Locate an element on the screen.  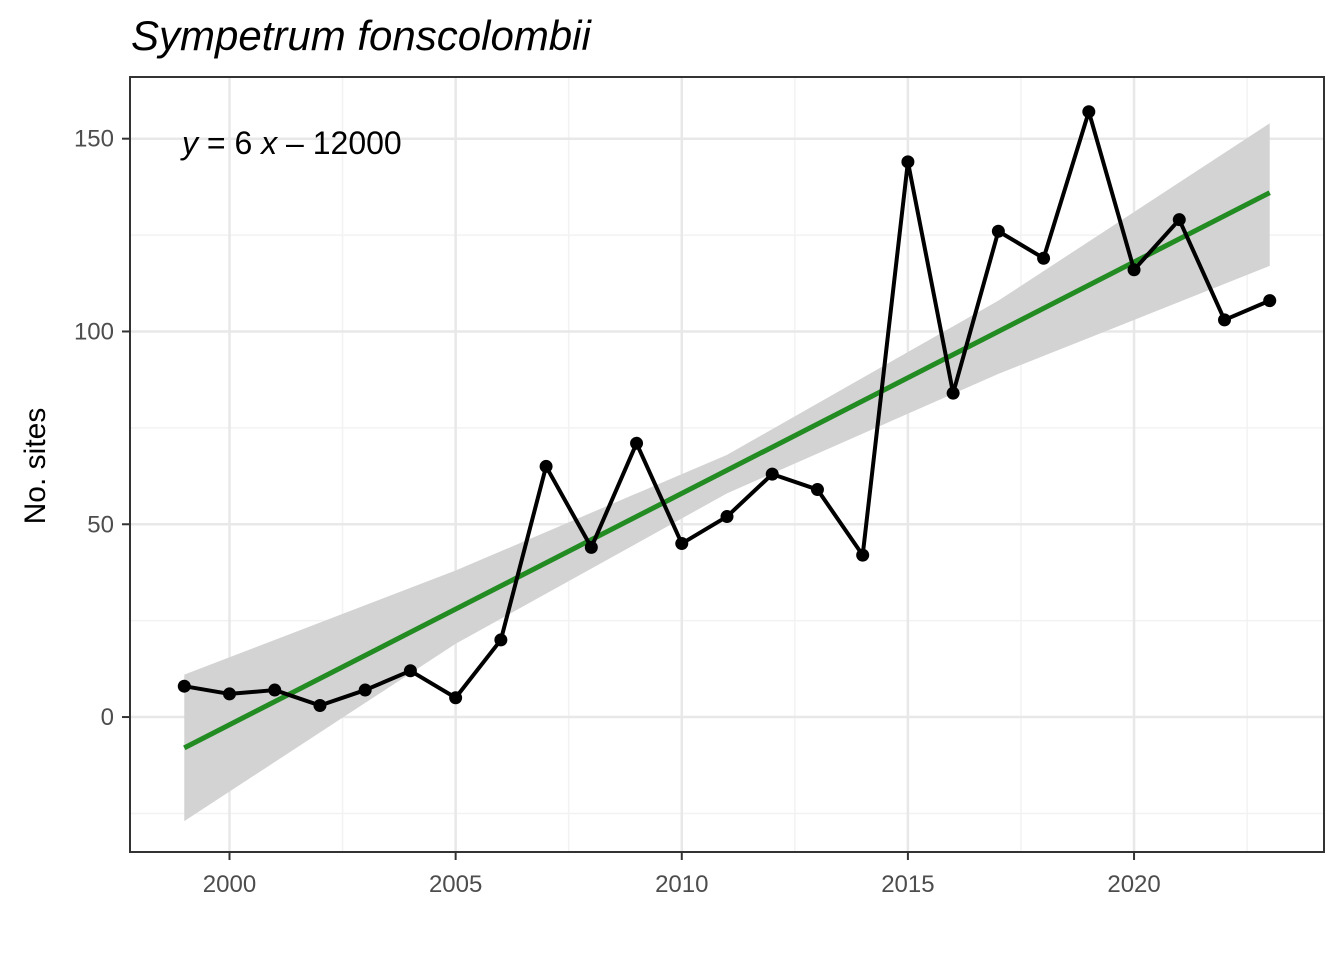
y-tick-label: 150 is located at coordinates (94, 139).